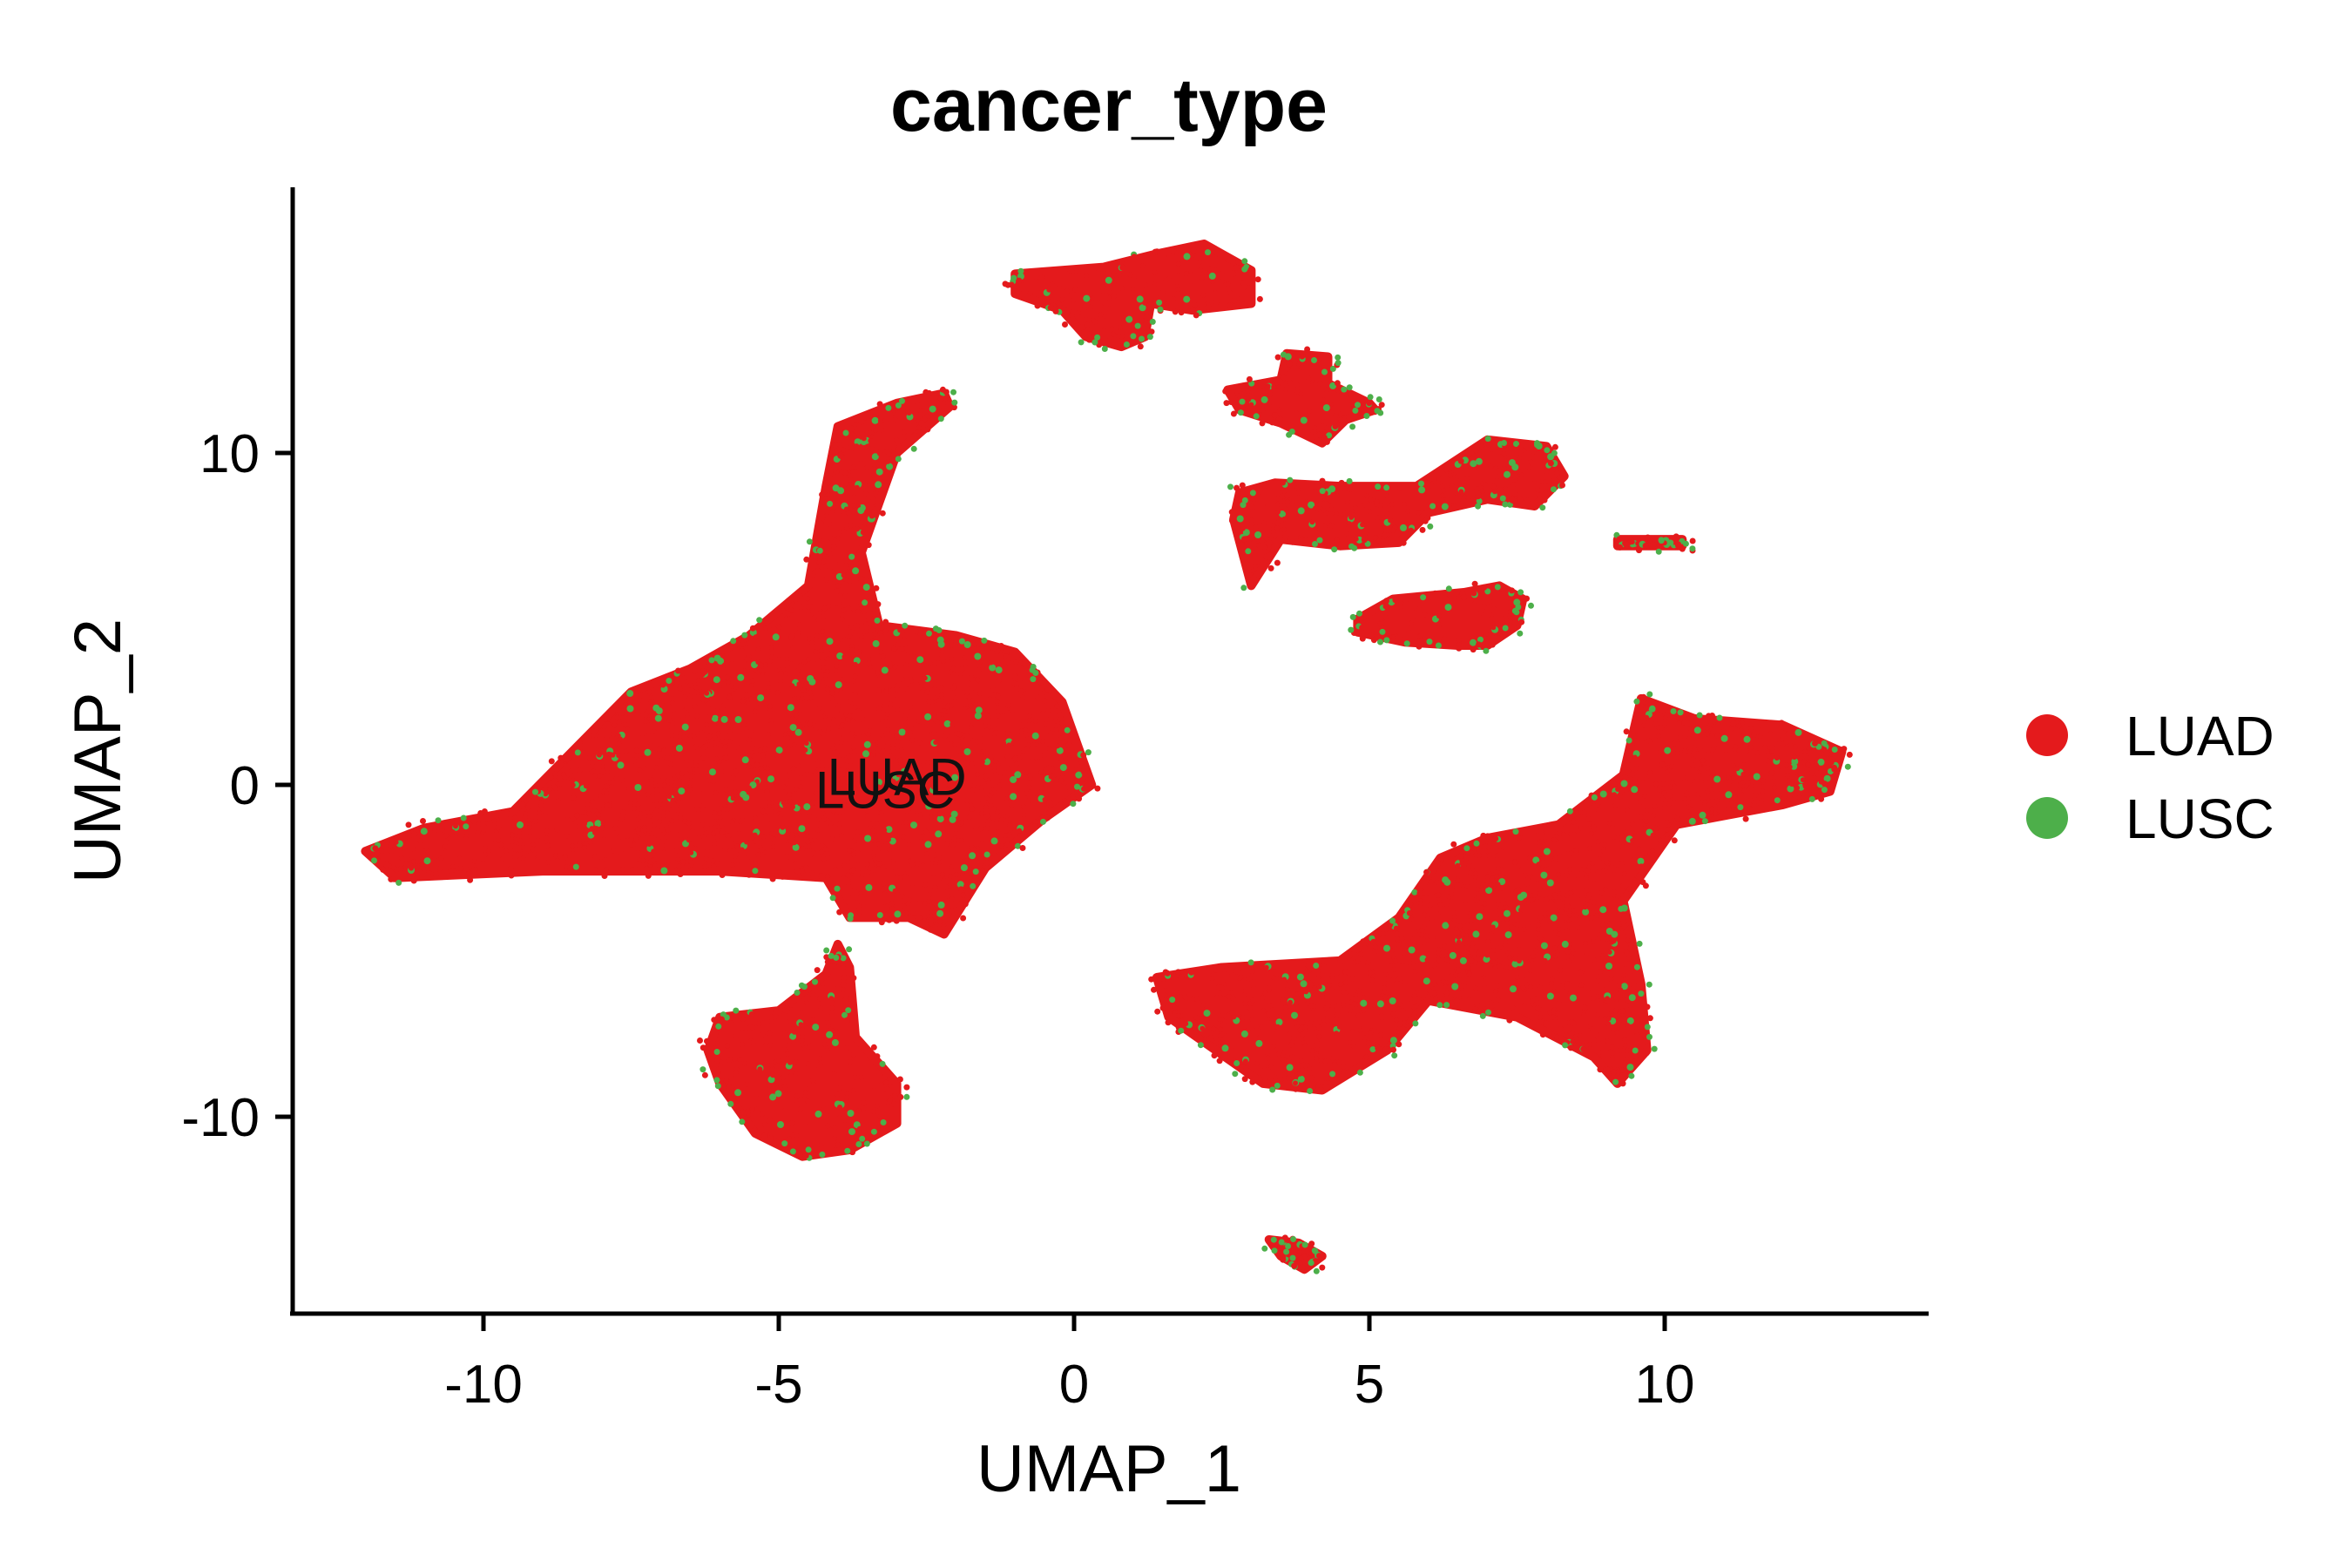  Describe the element at coordinates (885, 790) in the screenshot. I see `cluster-annotation-label: LUSC` at that location.